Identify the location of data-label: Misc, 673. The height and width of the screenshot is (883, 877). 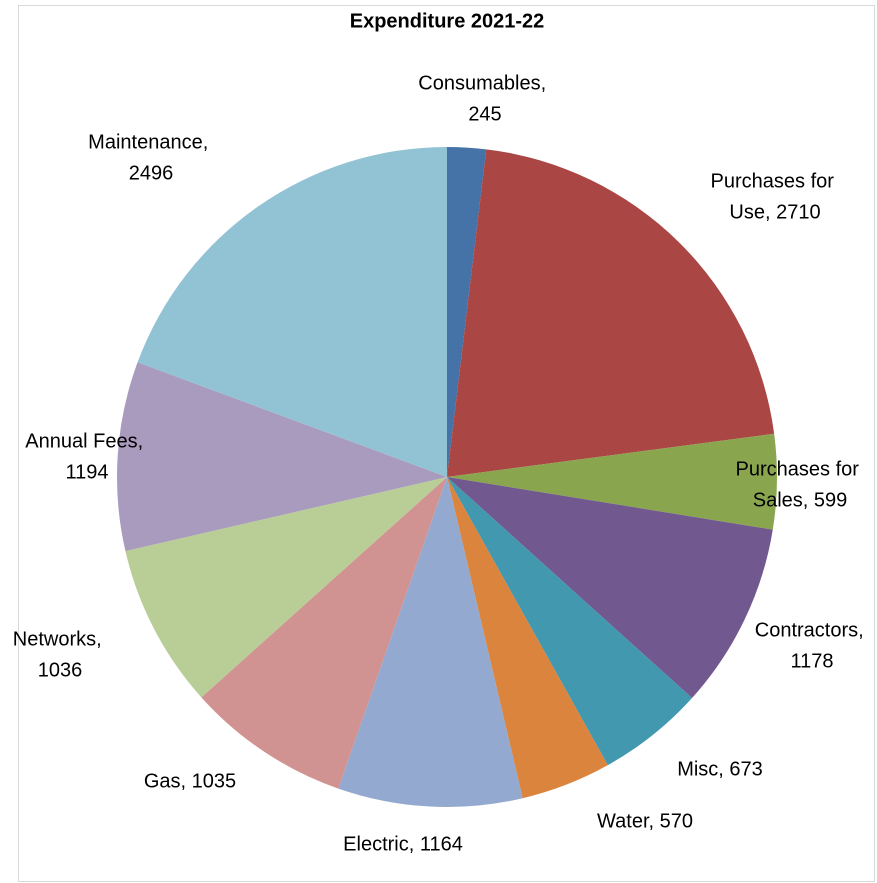
(720, 769).